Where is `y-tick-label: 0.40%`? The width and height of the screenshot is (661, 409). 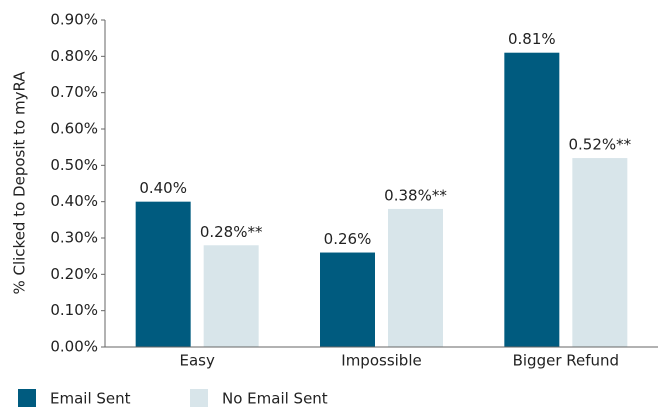 y-tick-label: 0.40% is located at coordinates (74, 201).